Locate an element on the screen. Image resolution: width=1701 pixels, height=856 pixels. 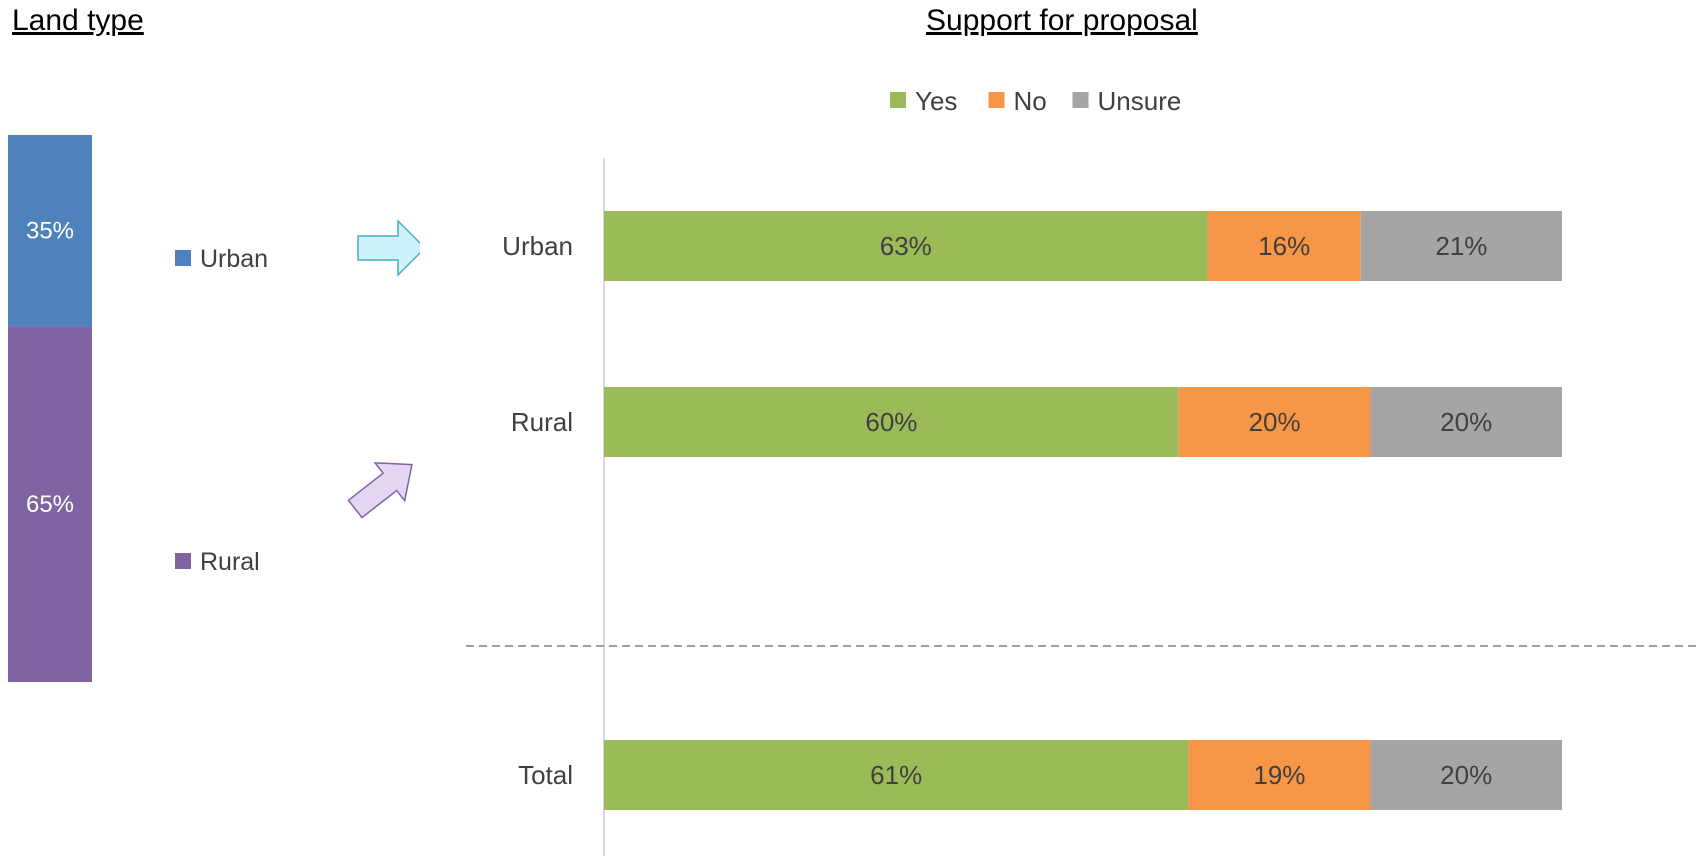
land-bar-urban is located at coordinates (50, 231).